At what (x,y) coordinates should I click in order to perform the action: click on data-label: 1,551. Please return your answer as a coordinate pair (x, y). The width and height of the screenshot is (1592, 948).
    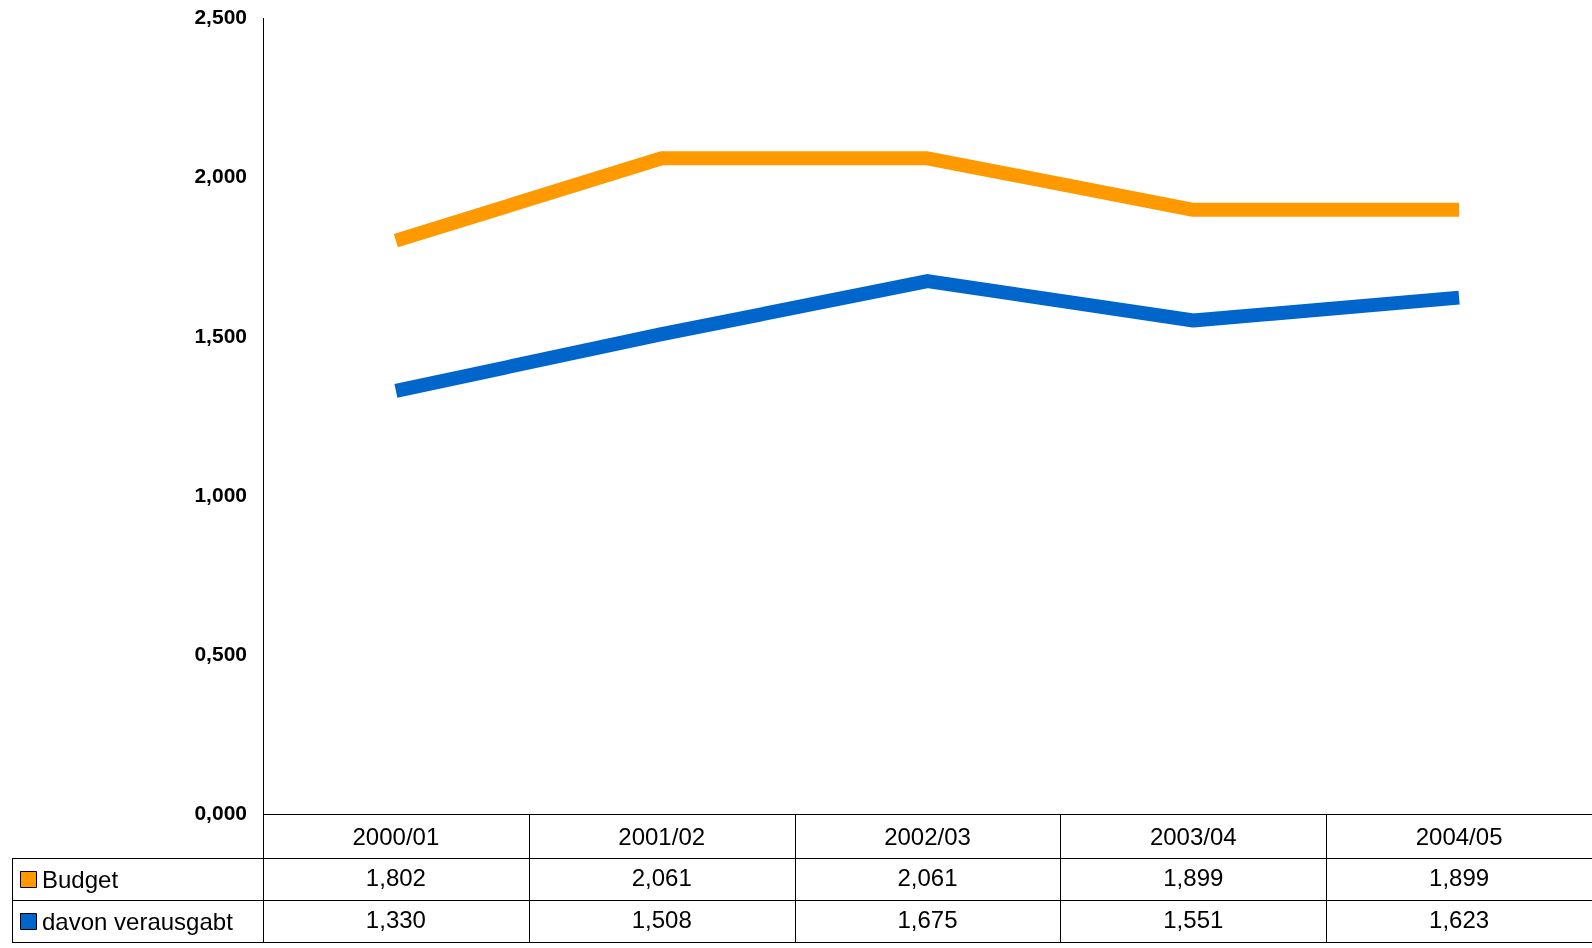
    Looking at the image, I should click on (1193, 919).